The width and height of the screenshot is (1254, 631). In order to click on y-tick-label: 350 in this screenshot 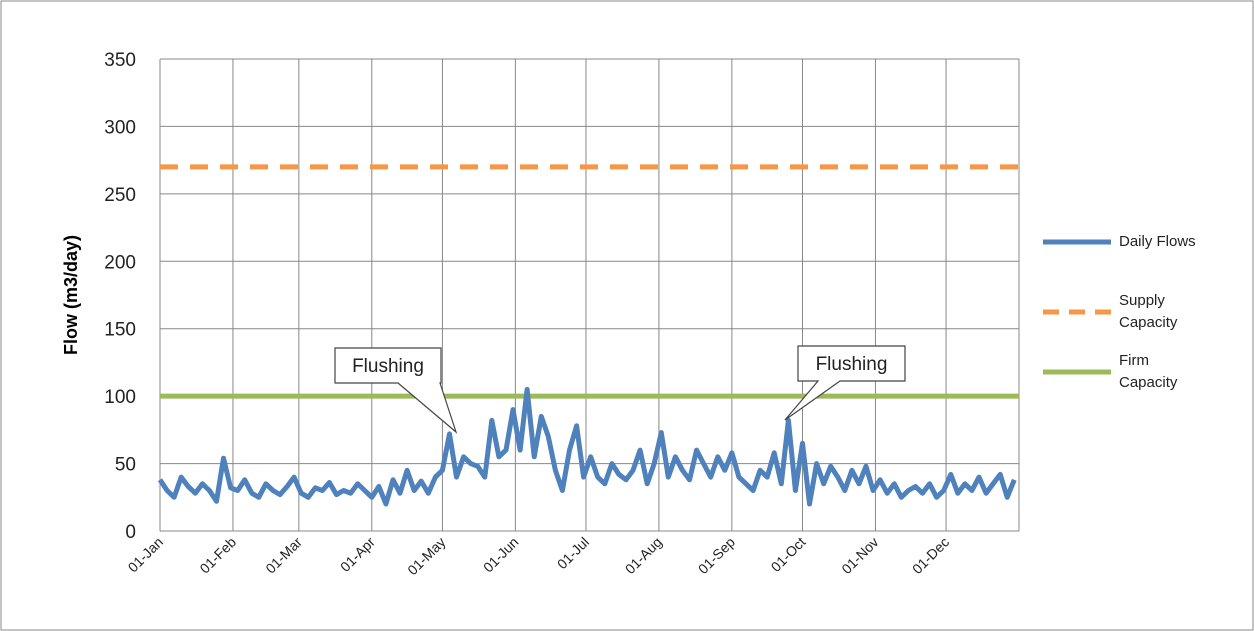, I will do `click(120, 60)`.